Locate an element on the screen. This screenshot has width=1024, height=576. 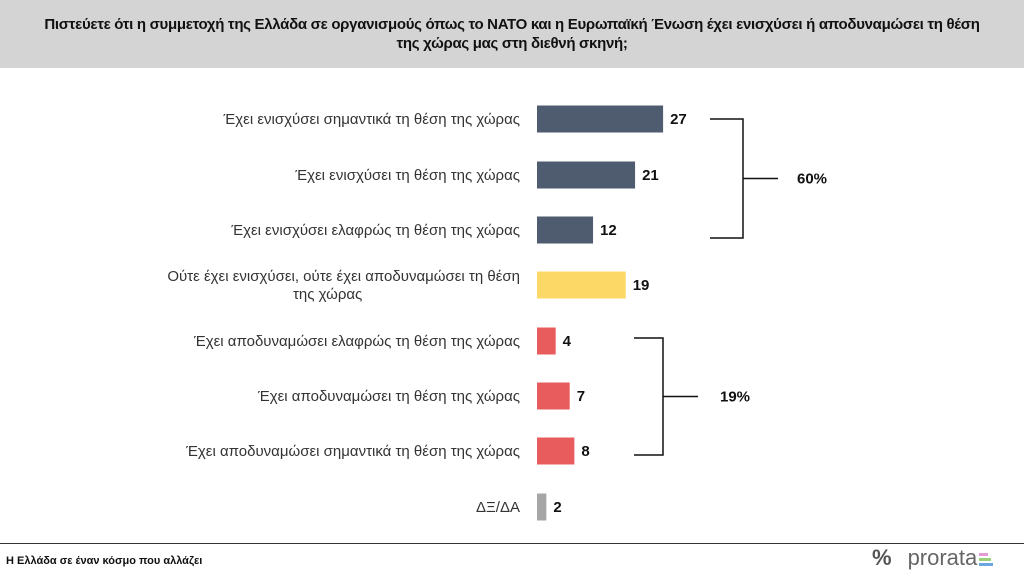
percent-logo-icon: % is located at coordinates (882, 557).